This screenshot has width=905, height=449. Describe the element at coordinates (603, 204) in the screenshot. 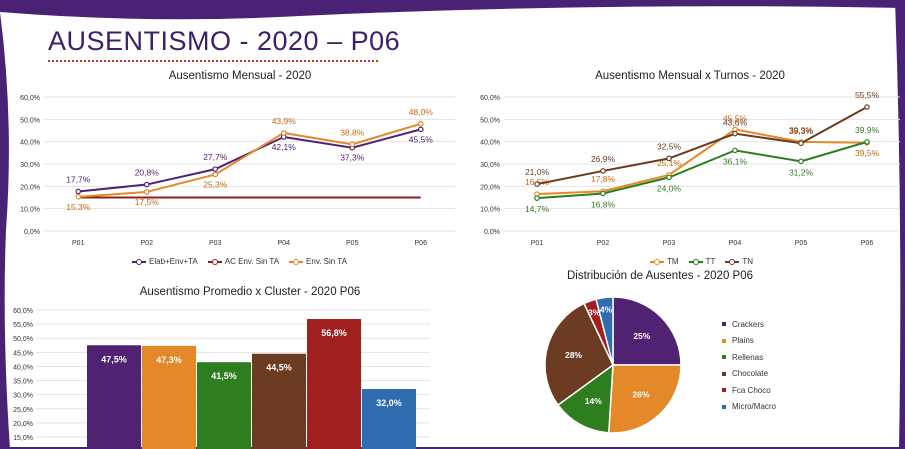

I see `data-label: 16,8%` at that location.